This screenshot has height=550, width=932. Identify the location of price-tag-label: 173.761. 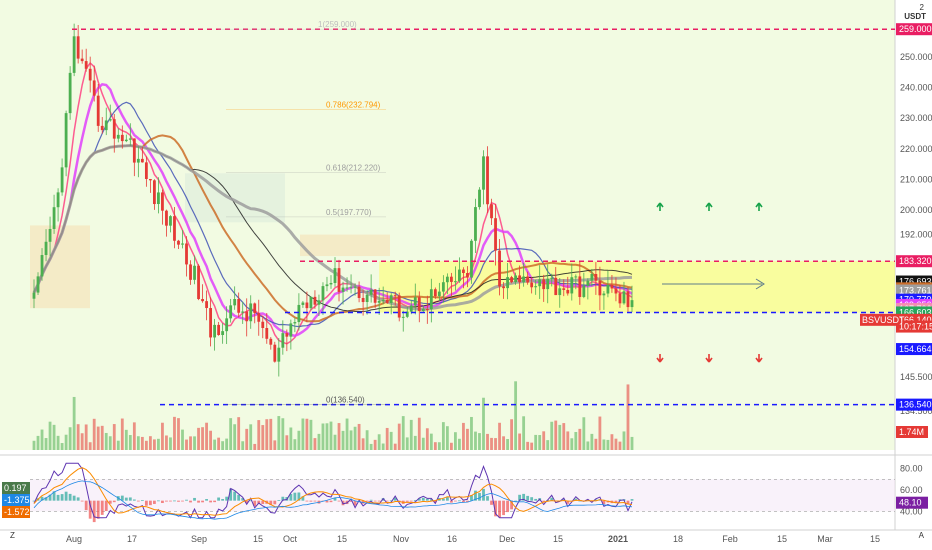
(915, 291).